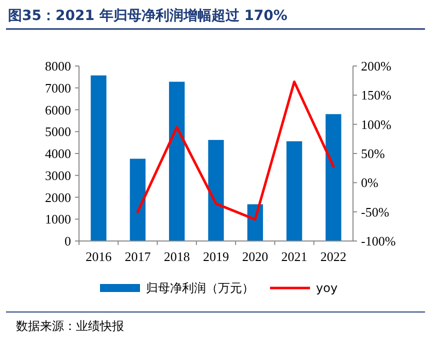 Image resolution: width=431 pixels, height=340 pixels. What do you see at coordinates (375, 212) in the screenshot?
I see `y2-tick-label: -50%` at bounding box center [375, 212].